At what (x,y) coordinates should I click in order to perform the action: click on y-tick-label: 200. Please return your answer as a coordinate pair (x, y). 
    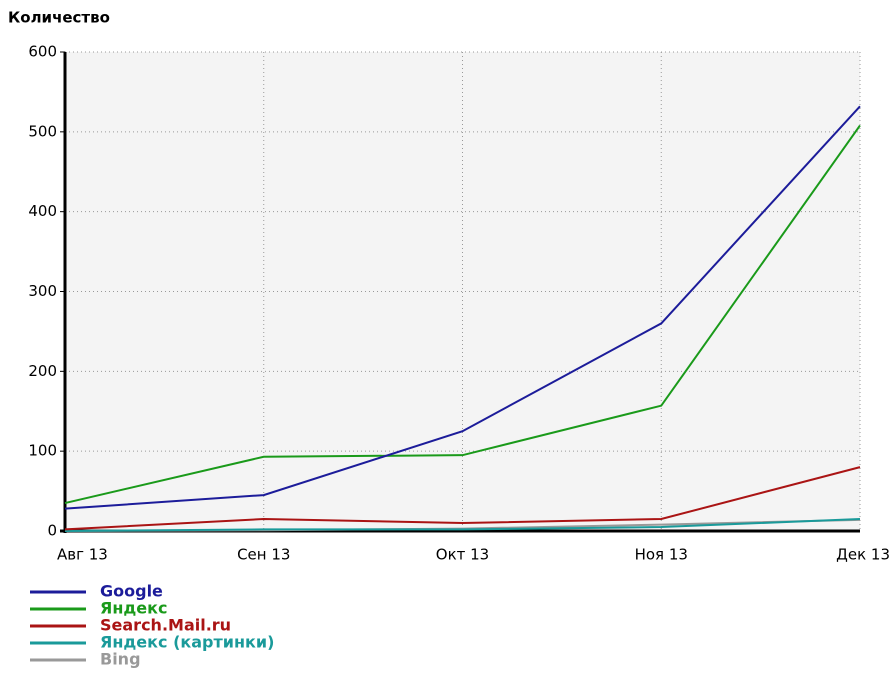
    Looking at the image, I should click on (42, 371).